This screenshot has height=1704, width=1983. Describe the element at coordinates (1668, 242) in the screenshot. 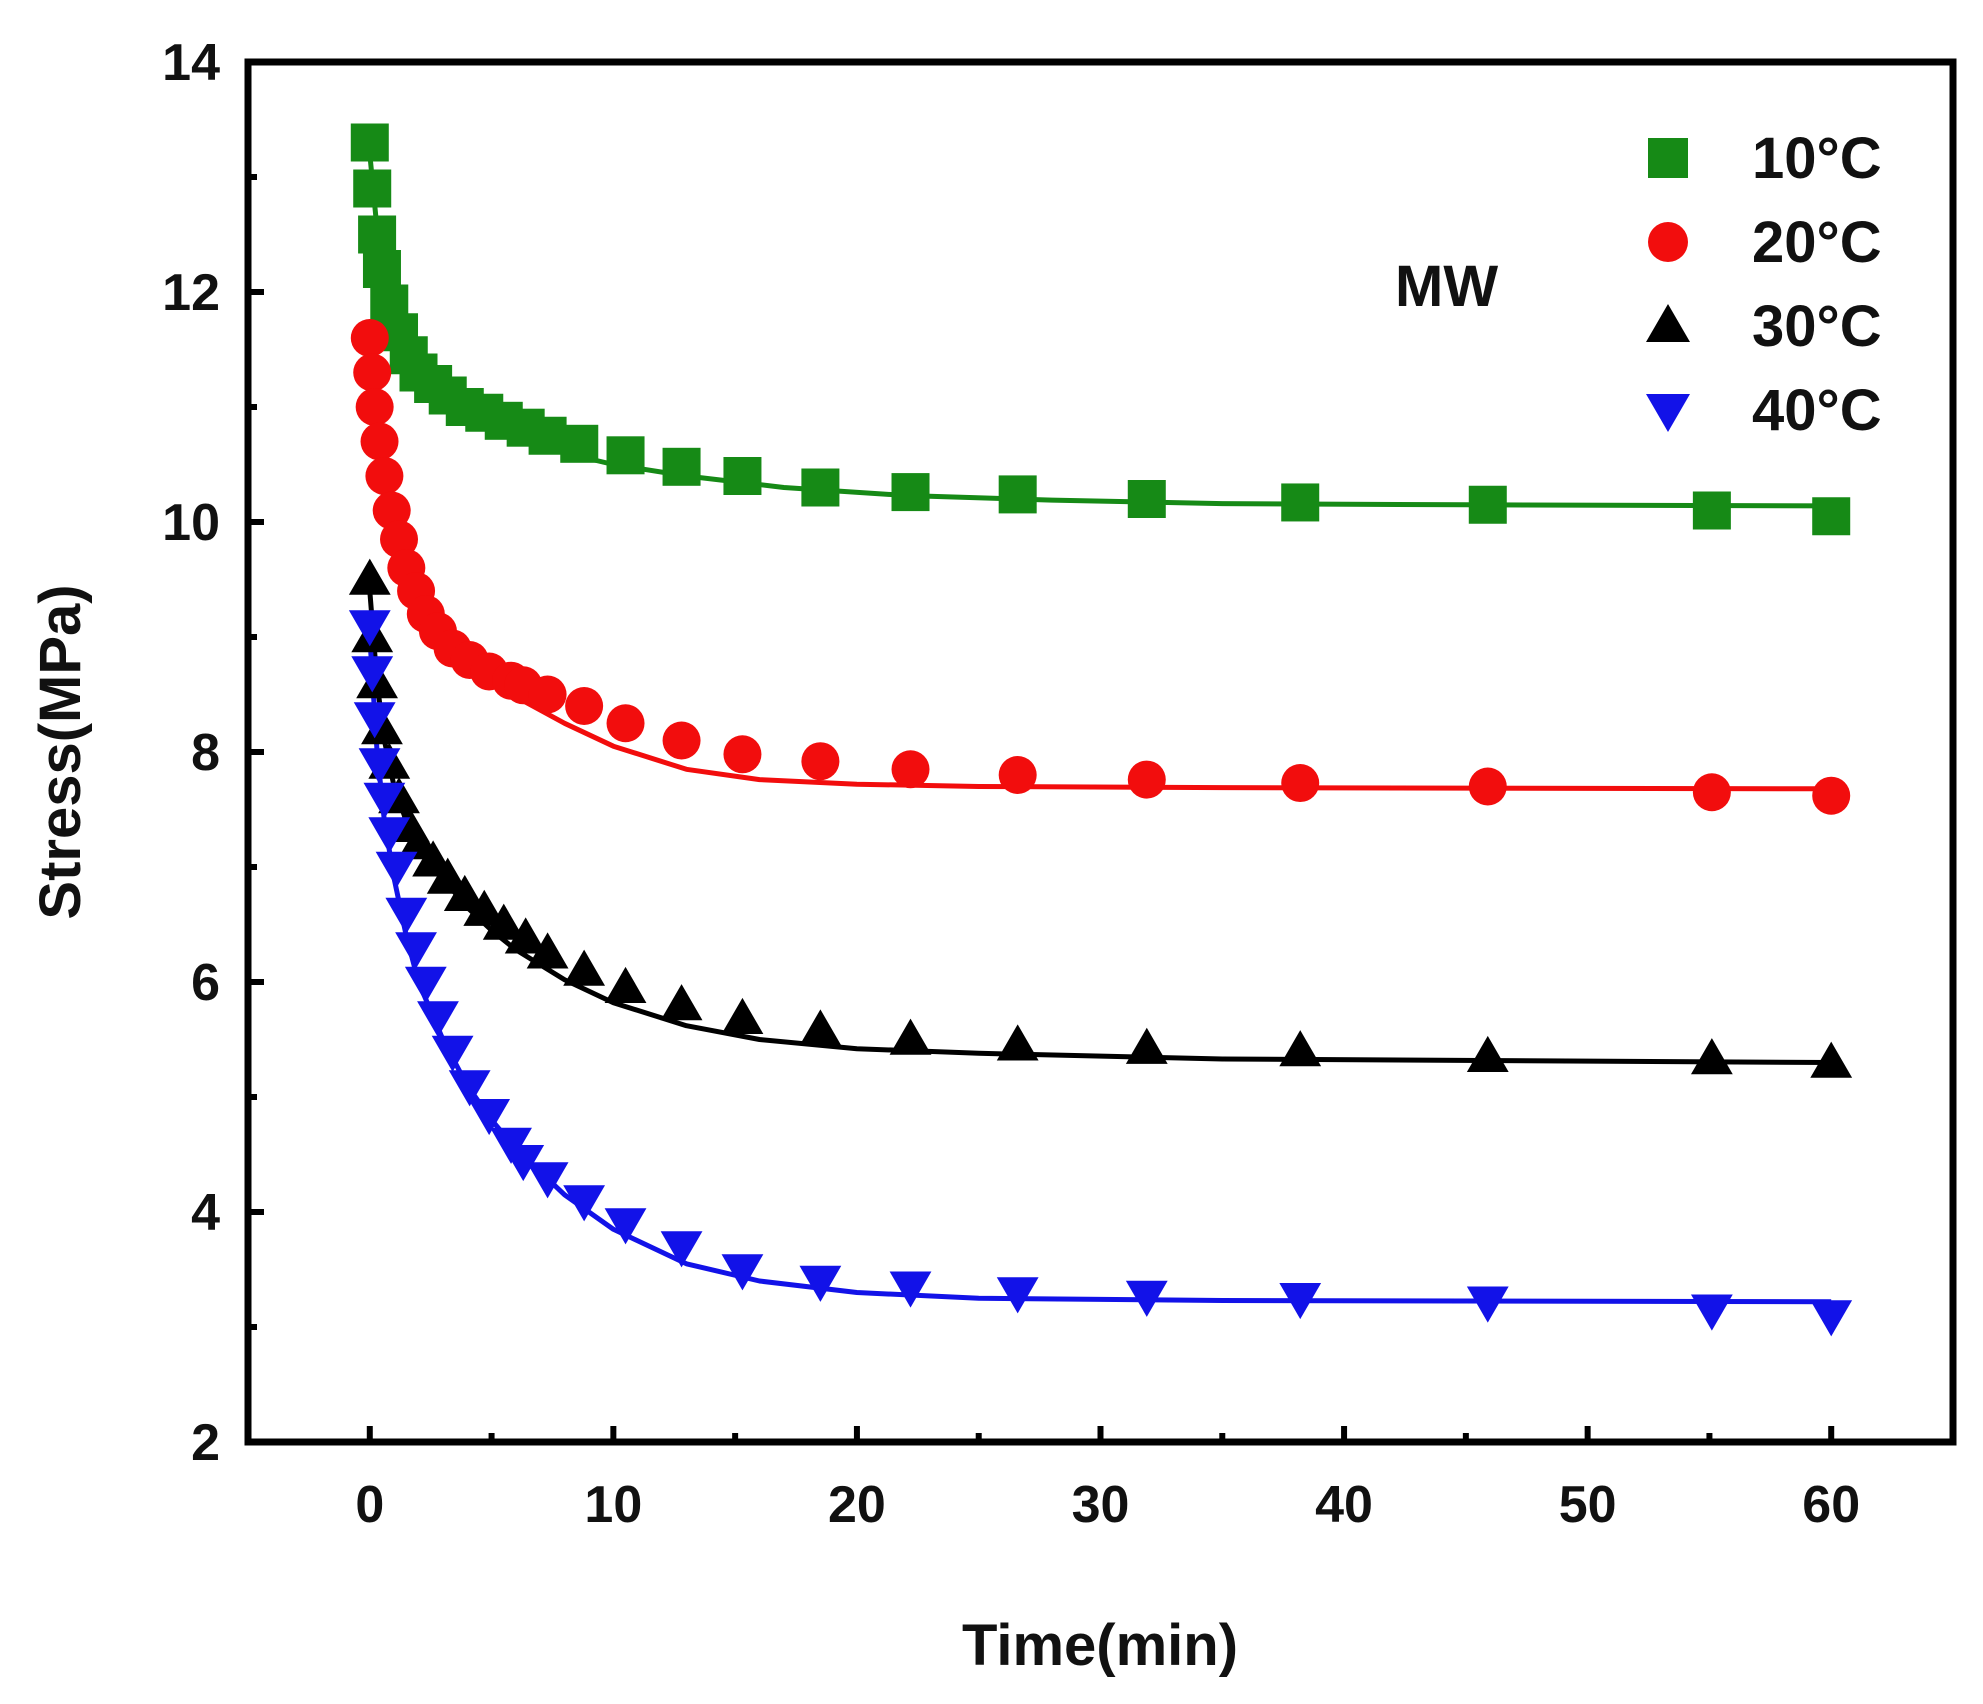

I see `legend-marker-20c` at that location.